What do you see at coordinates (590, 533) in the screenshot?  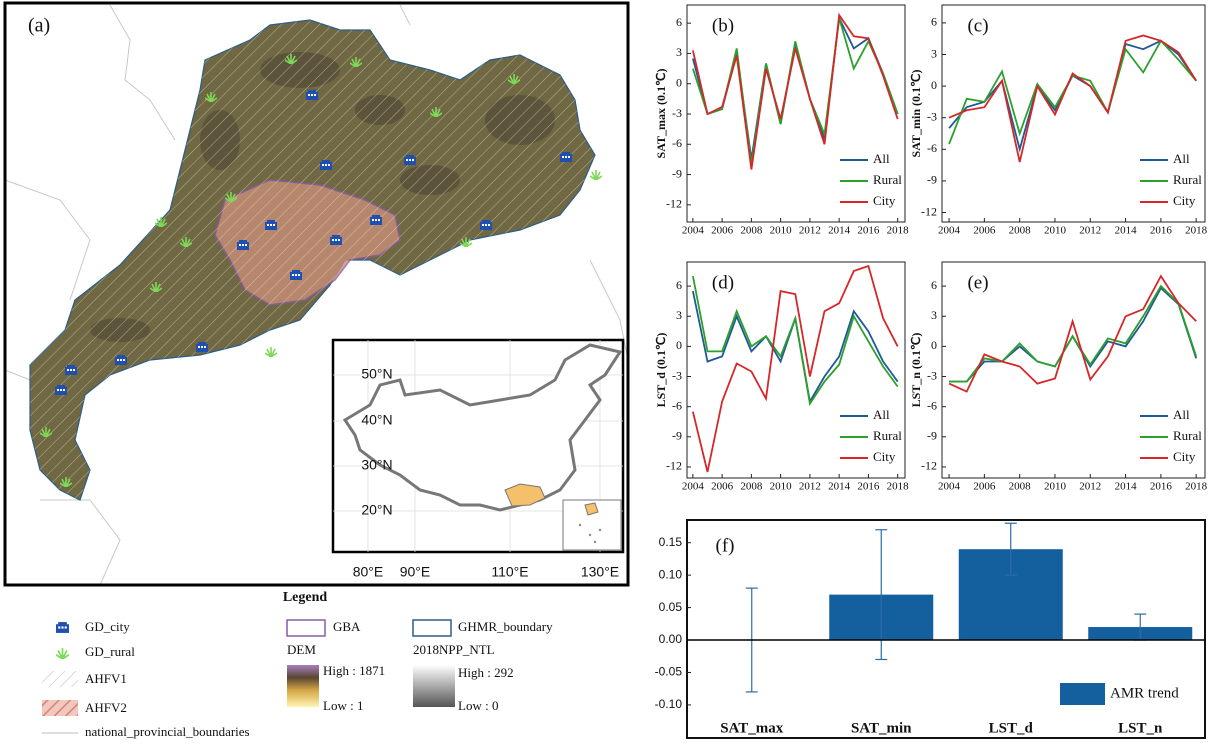 I see `islands` at bounding box center [590, 533].